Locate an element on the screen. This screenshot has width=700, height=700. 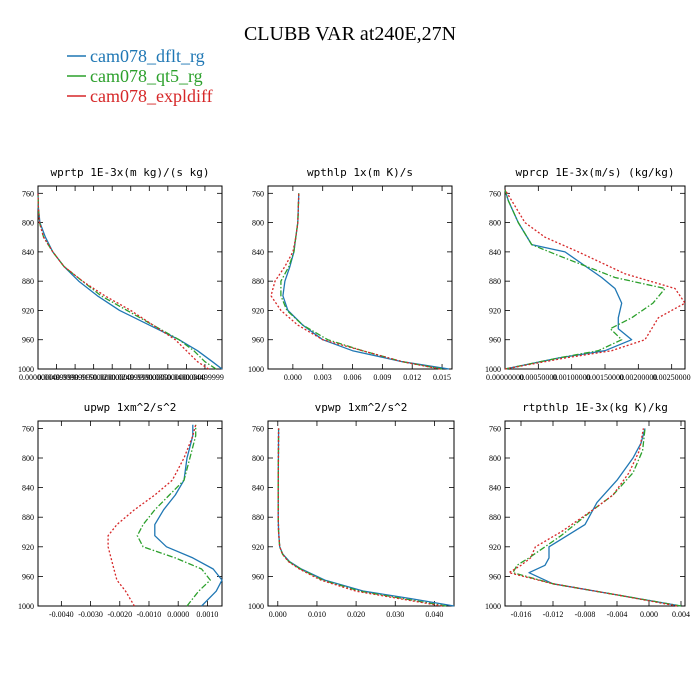
legend-label-expldiff: cam078_expldiff is located at coordinates (151, 96).